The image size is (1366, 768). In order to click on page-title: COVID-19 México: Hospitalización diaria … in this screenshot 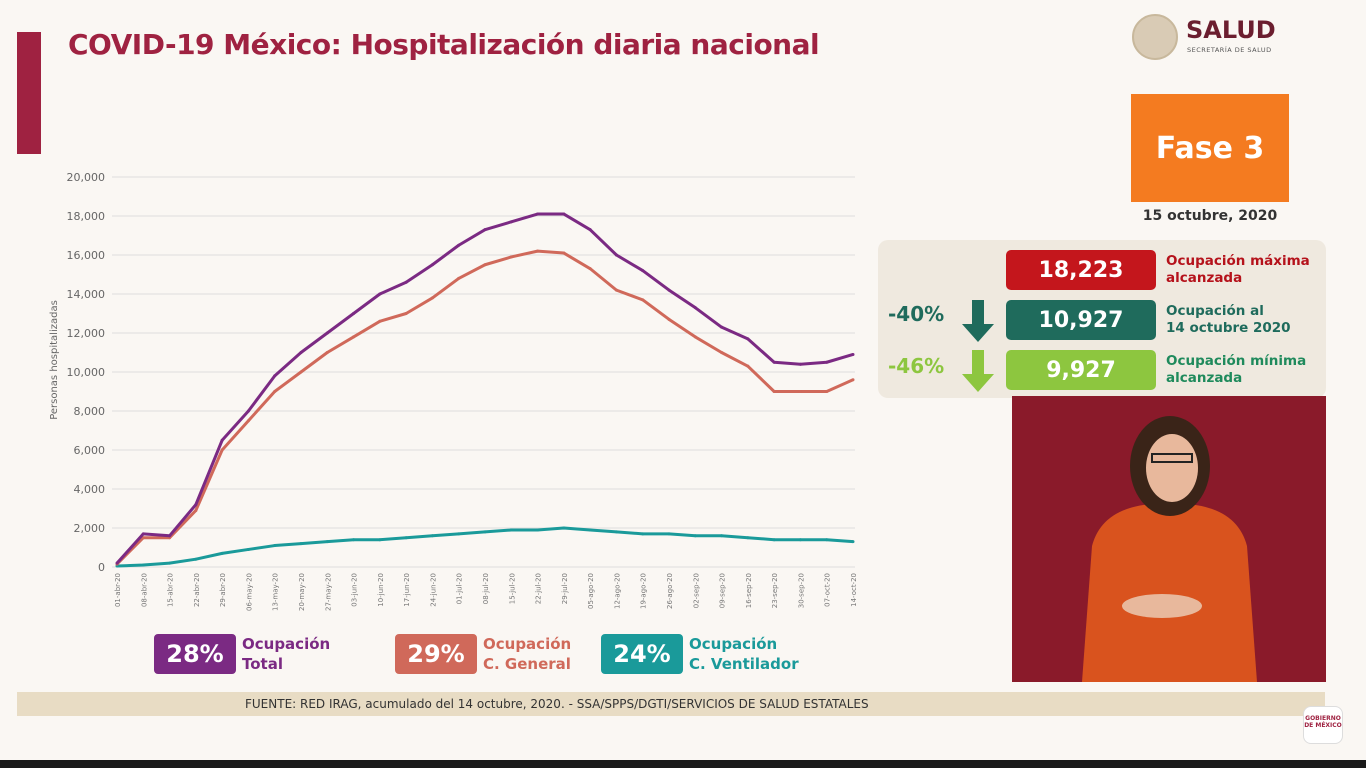, I will do `click(444, 44)`.